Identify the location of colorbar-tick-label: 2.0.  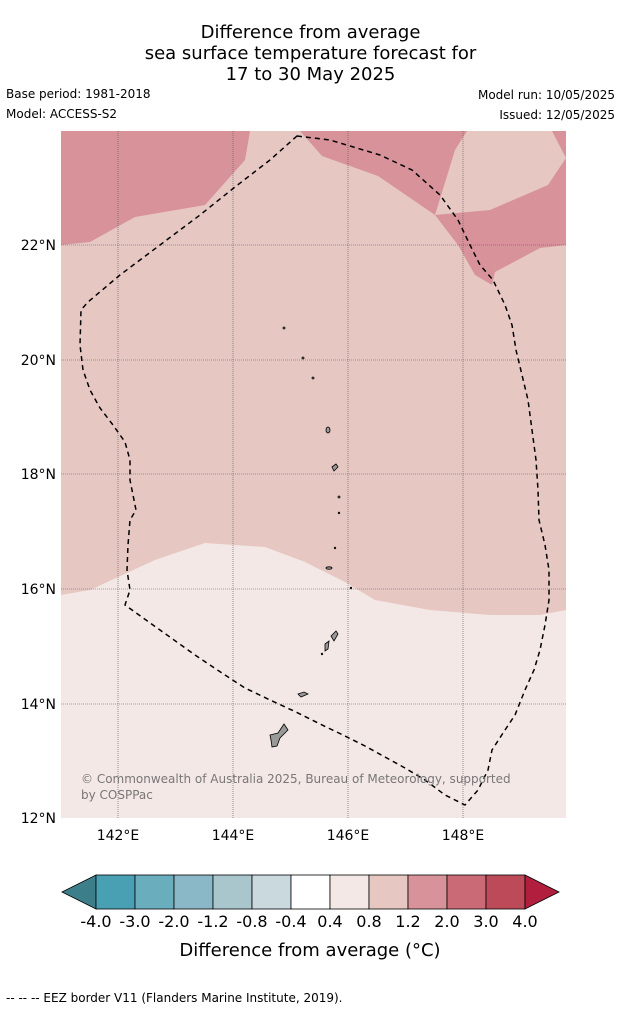
(446, 921).